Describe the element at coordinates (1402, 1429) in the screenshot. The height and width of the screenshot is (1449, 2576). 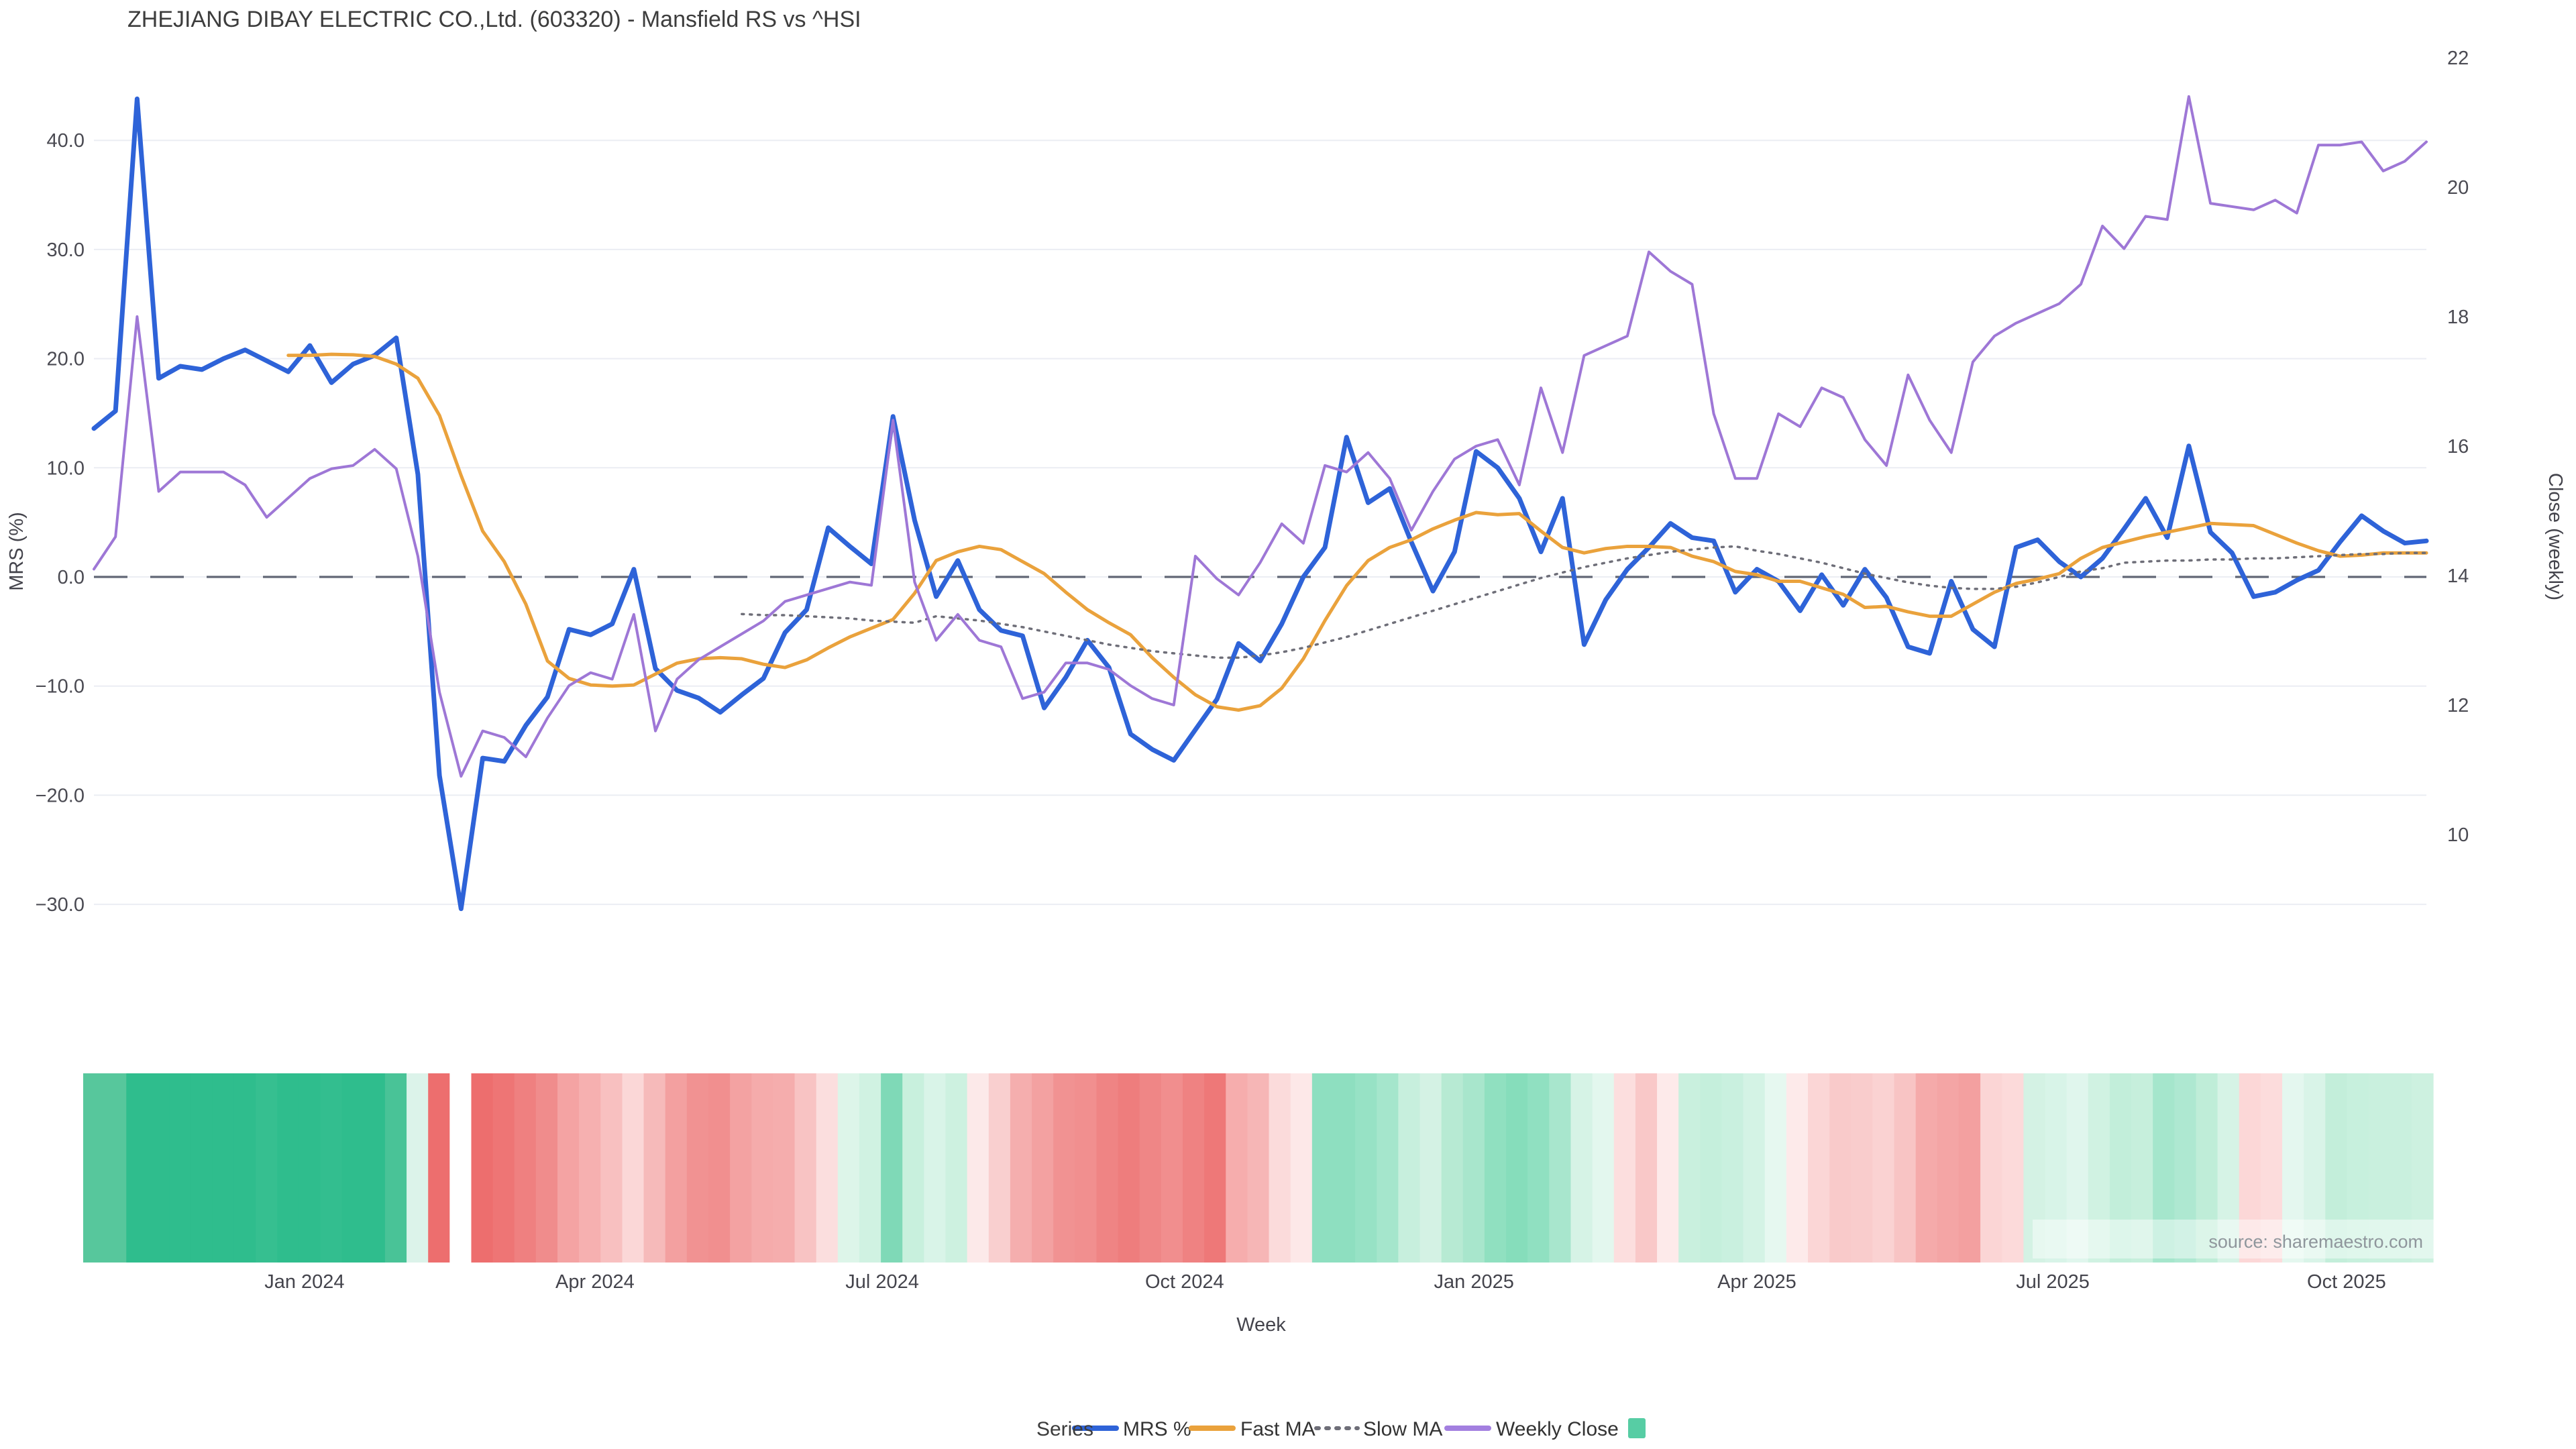
I see `legend-label-slow-ma: Slow MA` at that location.